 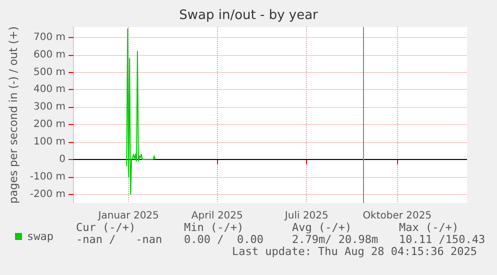 What do you see at coordinates (249, 15) in the screenshot?
I see `chart-title: Swap in/out - by year` at bounding box center [249, 15].